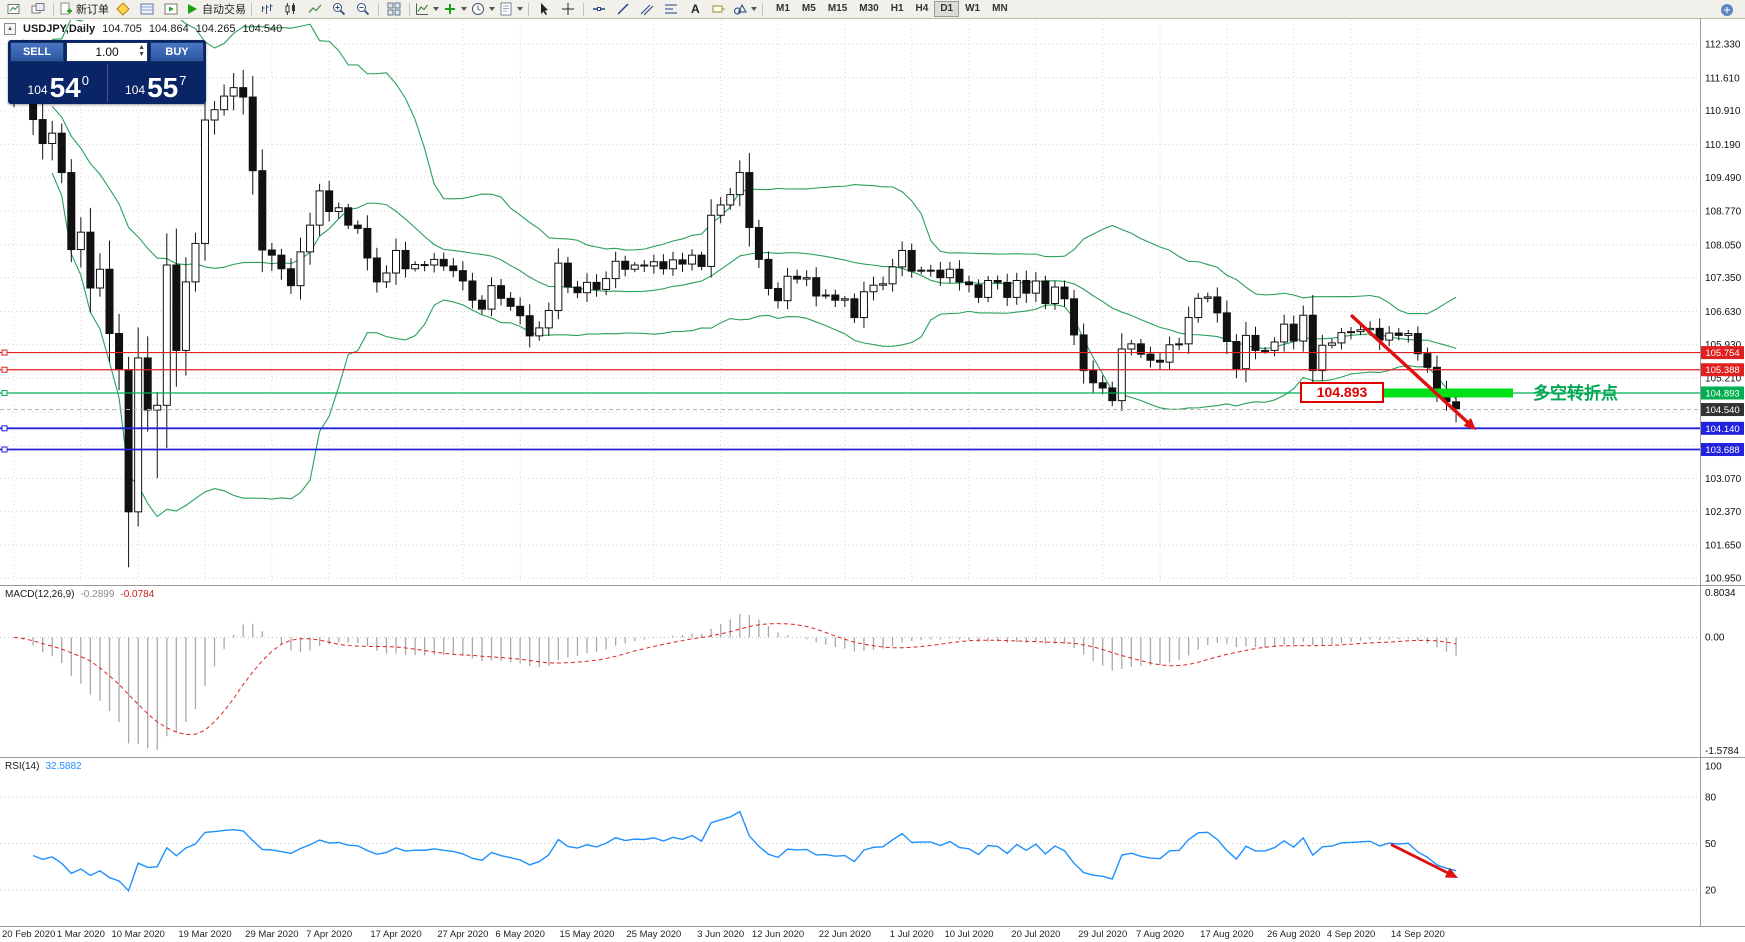  I want to click on text-tool-button: A, so click(695, 9).